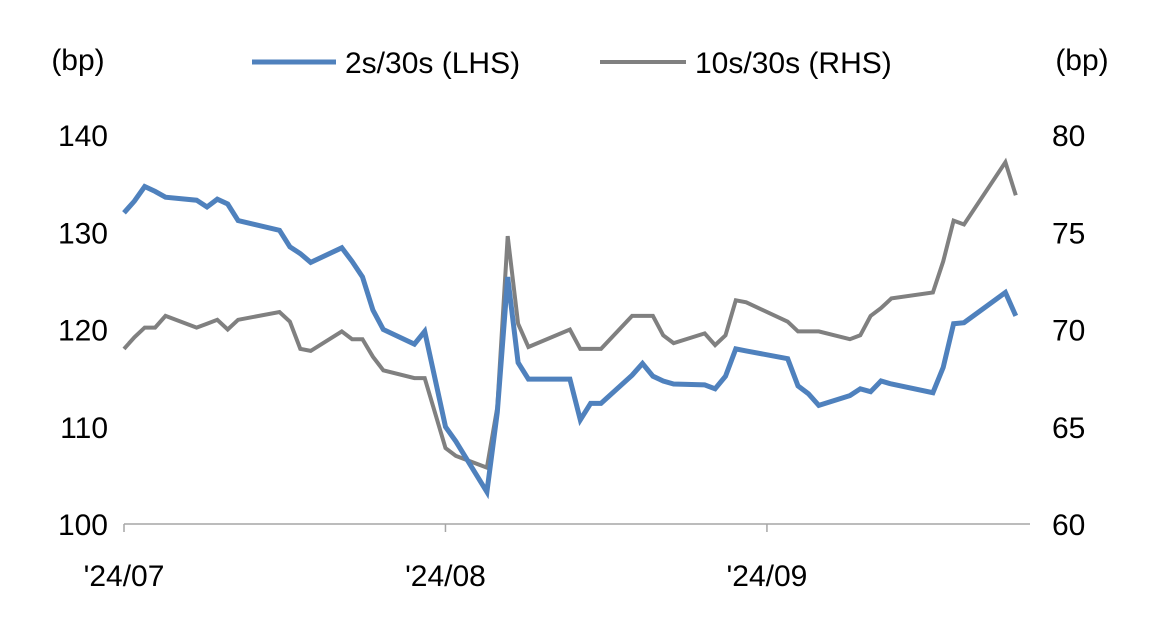  Describe the element at coordinates (1068, 233) in the screenshot. I see `right-tick-label: 75` at that location.